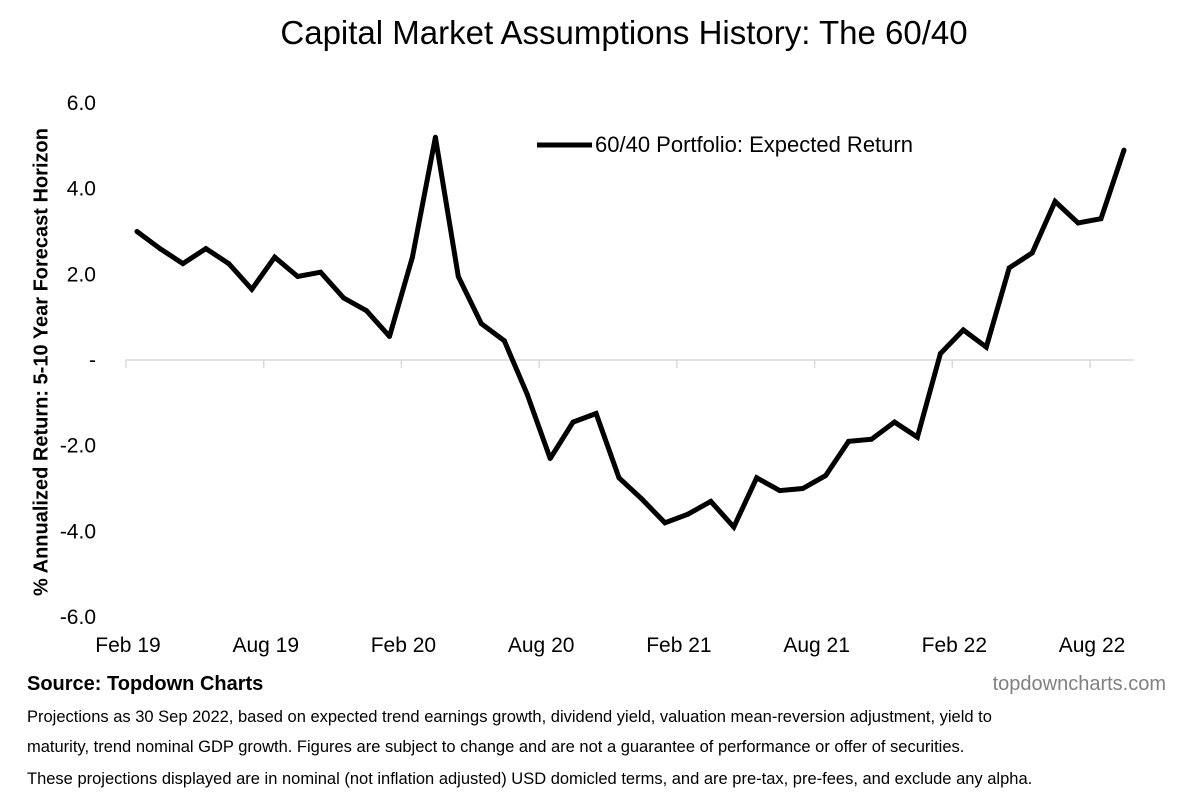 The image size is (1200, 812). I want to click on y-tick-label: -6.0, so click(78, 617).